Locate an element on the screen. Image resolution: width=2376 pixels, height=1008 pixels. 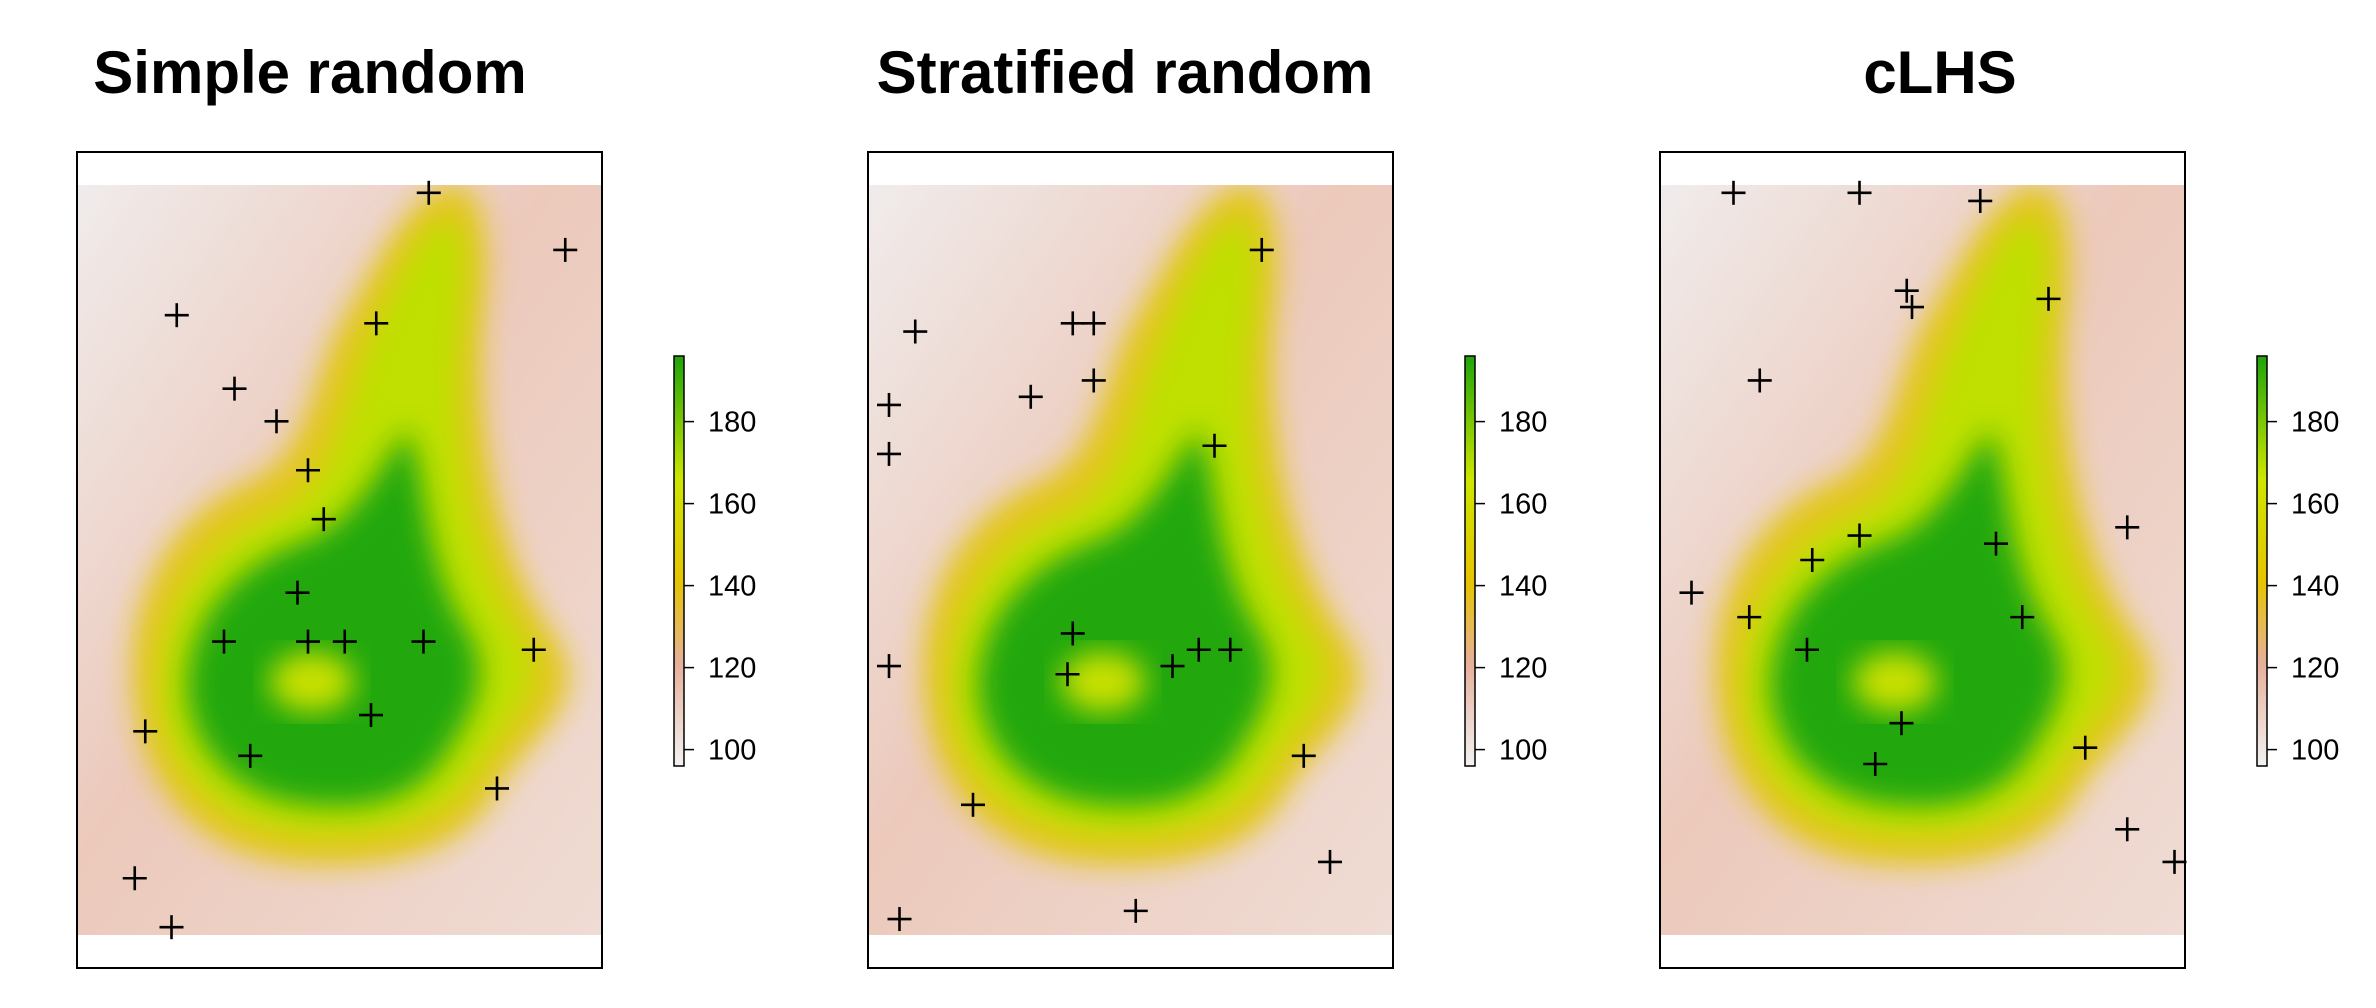
panel-title-2: Stratified random is located at coordinates (1125, 72).